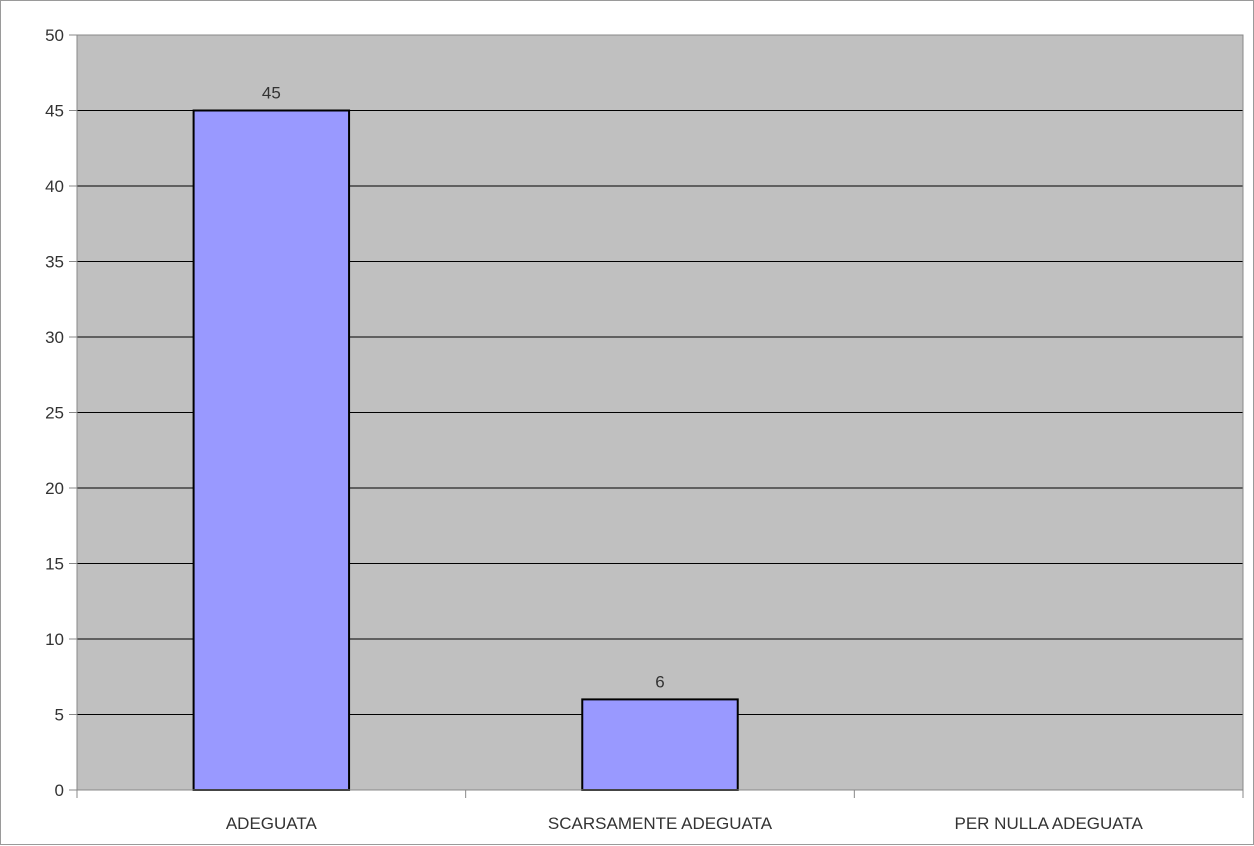 The width and height of the screenshot is (1254, 846). Describe the element at coordinates (59, 715) in the screenshot. I see `y-tick-label: 5` at that location.